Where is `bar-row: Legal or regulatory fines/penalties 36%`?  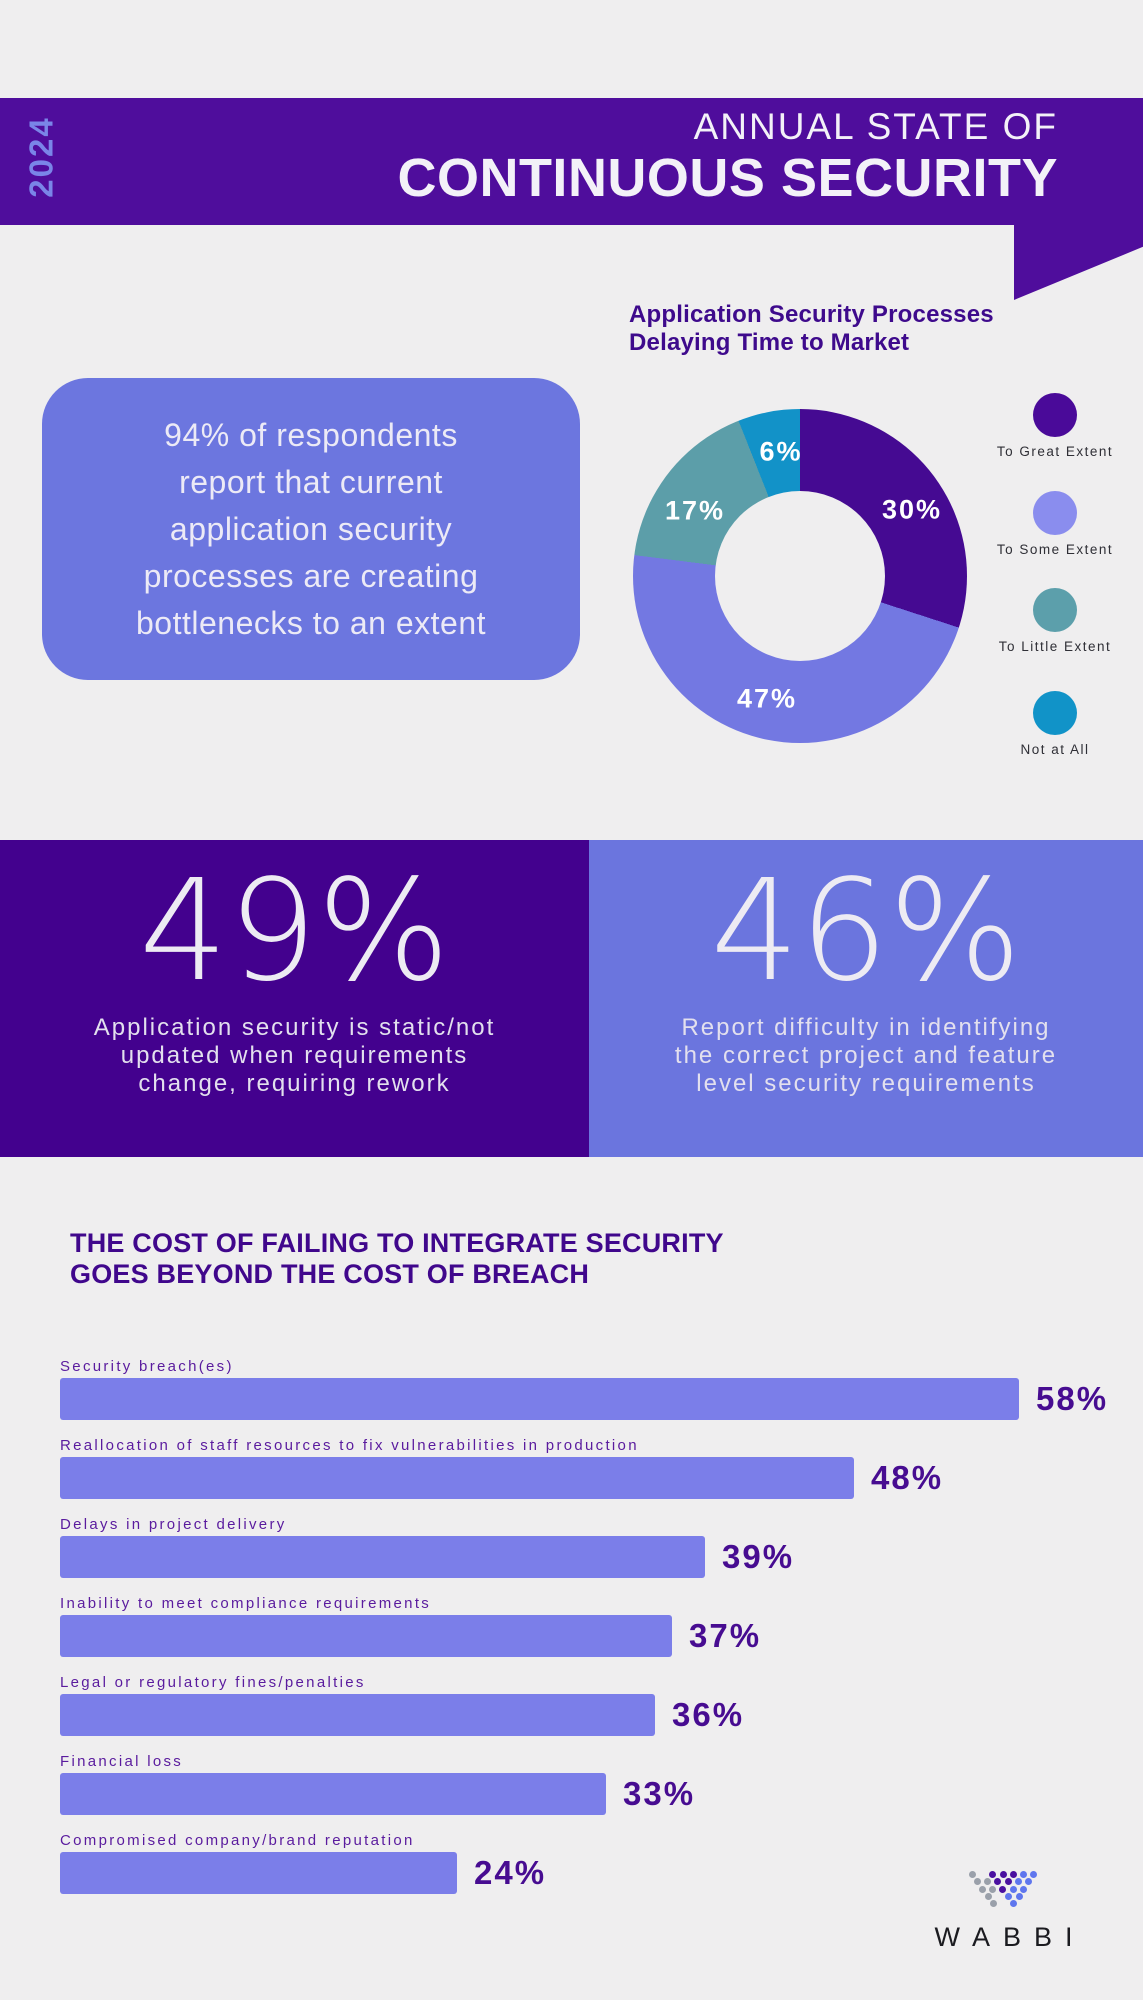
bar-row: Legal or regulatory fines/penalties 36% is located at coordinates (600, 1704).